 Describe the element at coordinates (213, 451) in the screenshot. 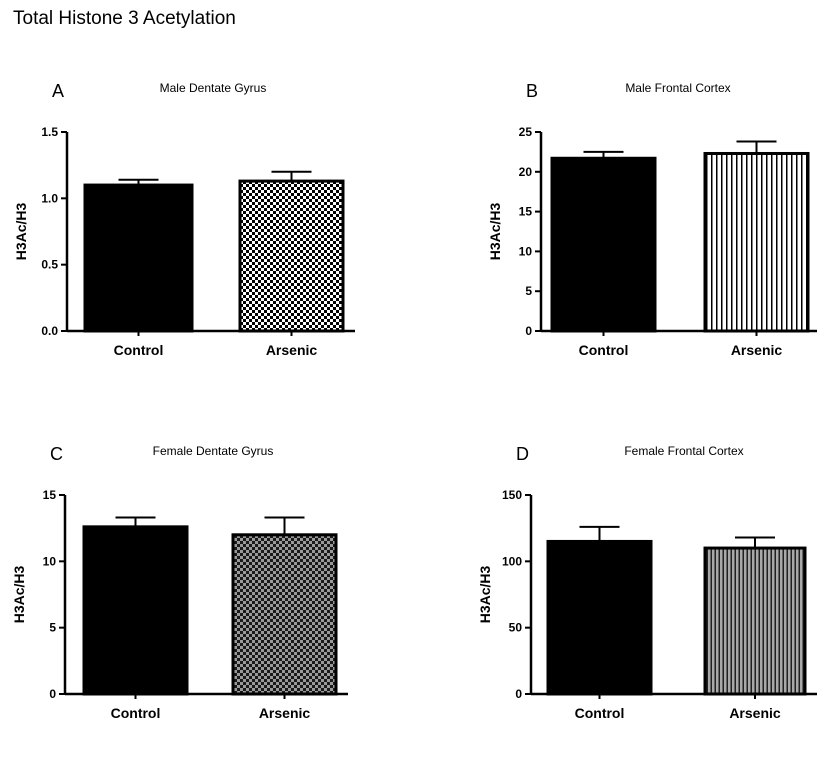

I see `chart-title: Female Dentate Gyrus` at that location.